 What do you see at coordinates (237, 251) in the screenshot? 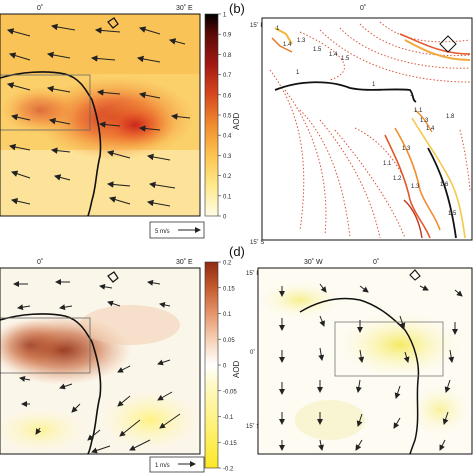
I see `panel-label-d: (d)` at bounding box center [237, 251].